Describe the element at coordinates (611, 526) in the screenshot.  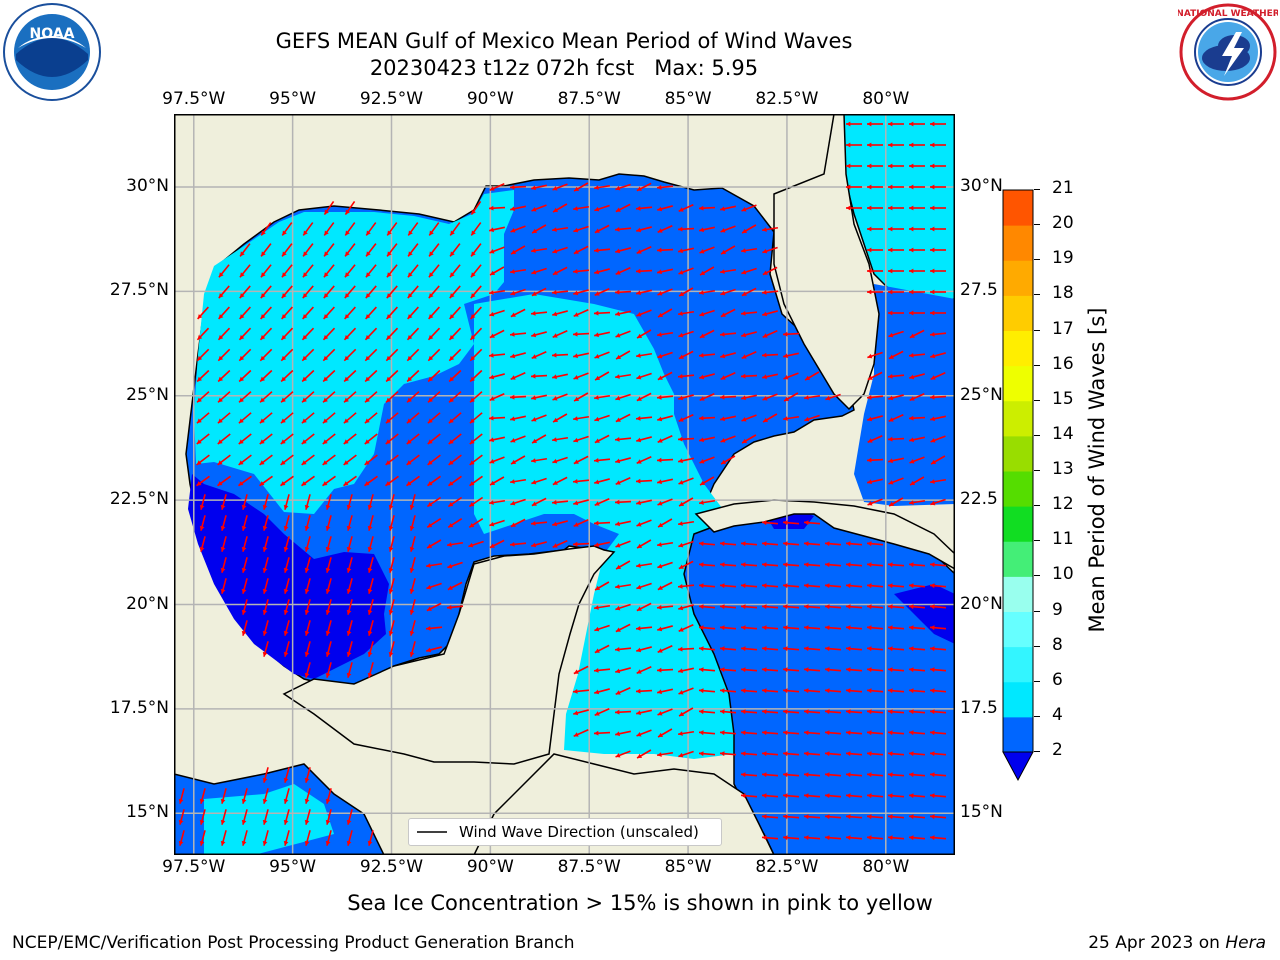
I see `gulf-sea-4-6-center` at that location.